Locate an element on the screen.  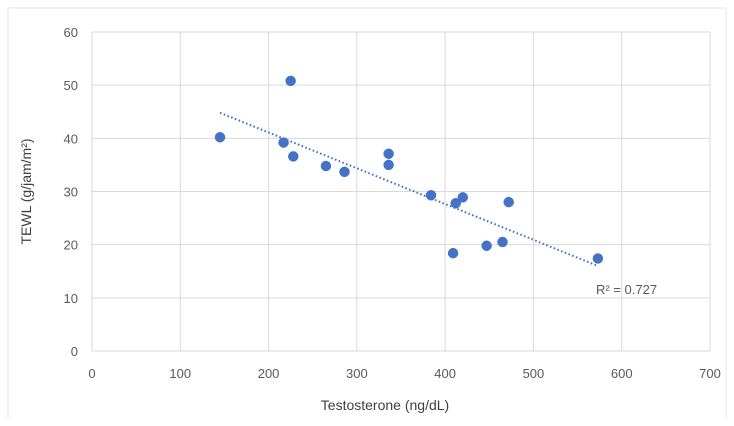
x-tick-label: 600 is located at coordinates (622, 373).